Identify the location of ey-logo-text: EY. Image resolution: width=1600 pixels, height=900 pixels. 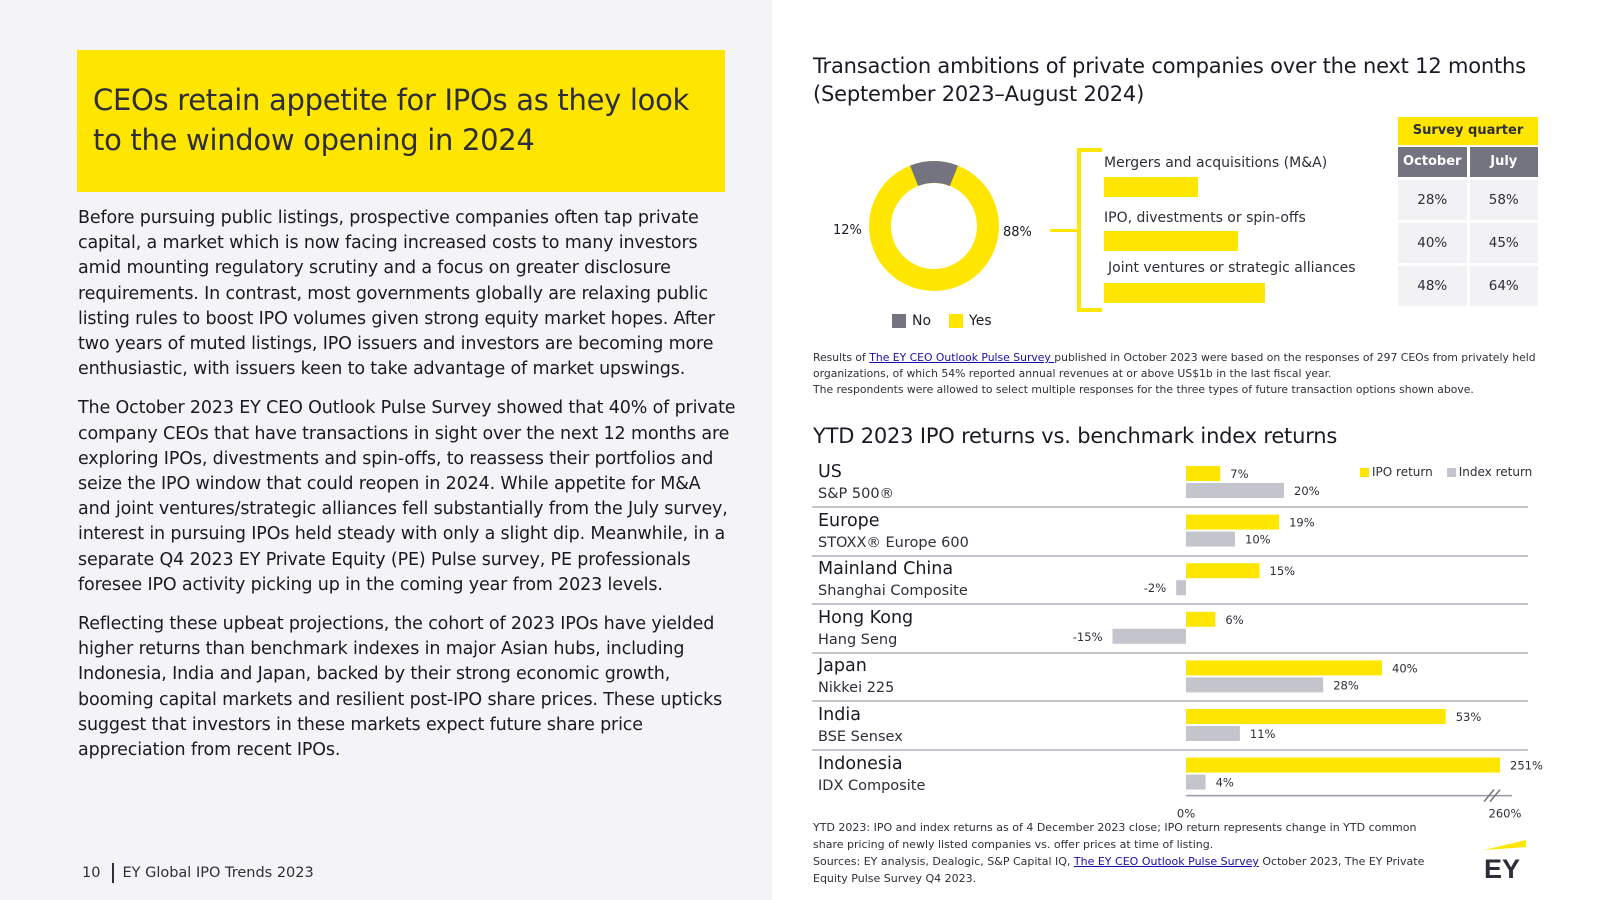
(1502, 867).